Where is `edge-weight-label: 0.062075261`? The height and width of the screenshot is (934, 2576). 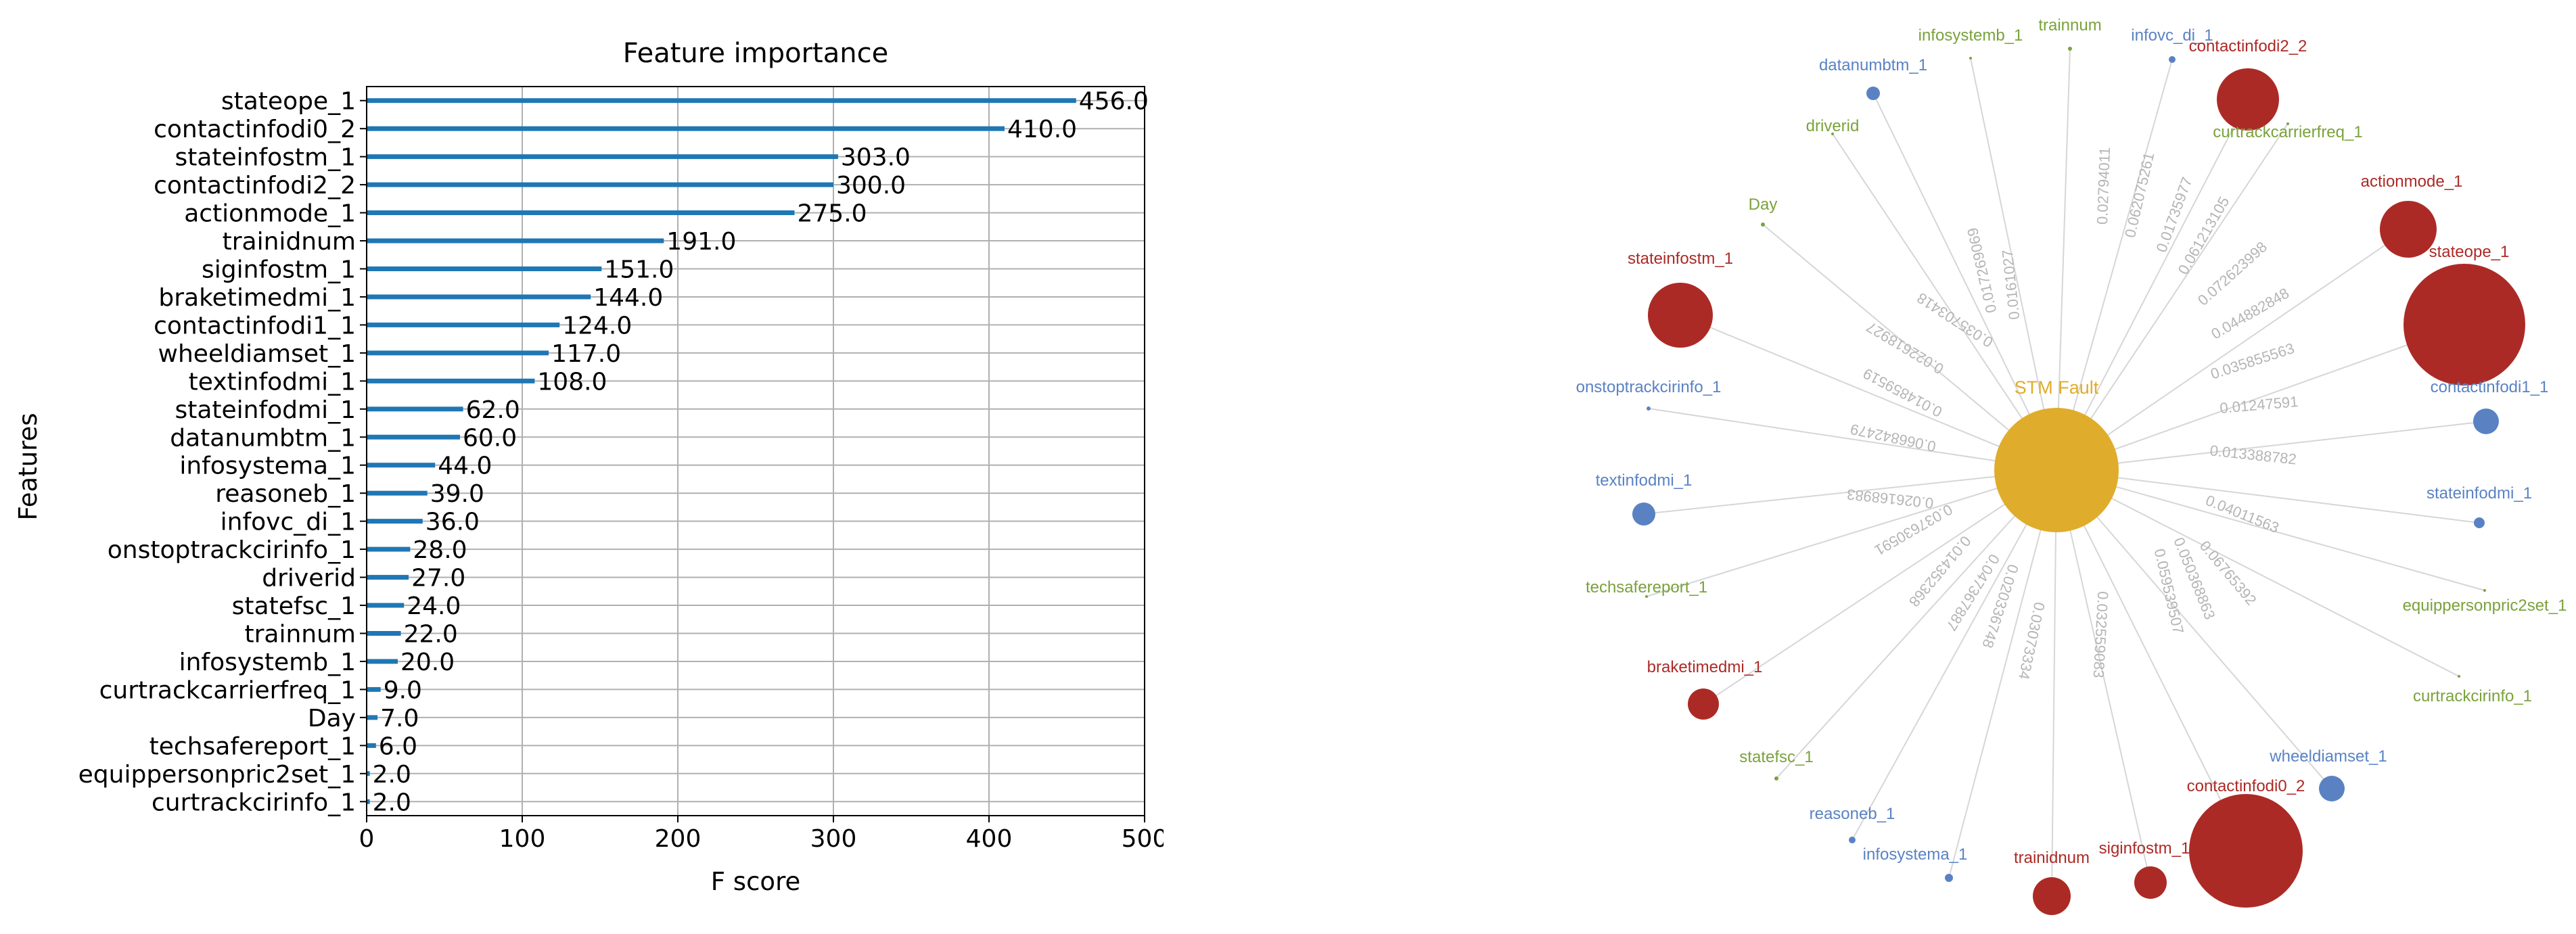
edge-weight-label: 0.062075261 is located at coordinates (2139, 195).